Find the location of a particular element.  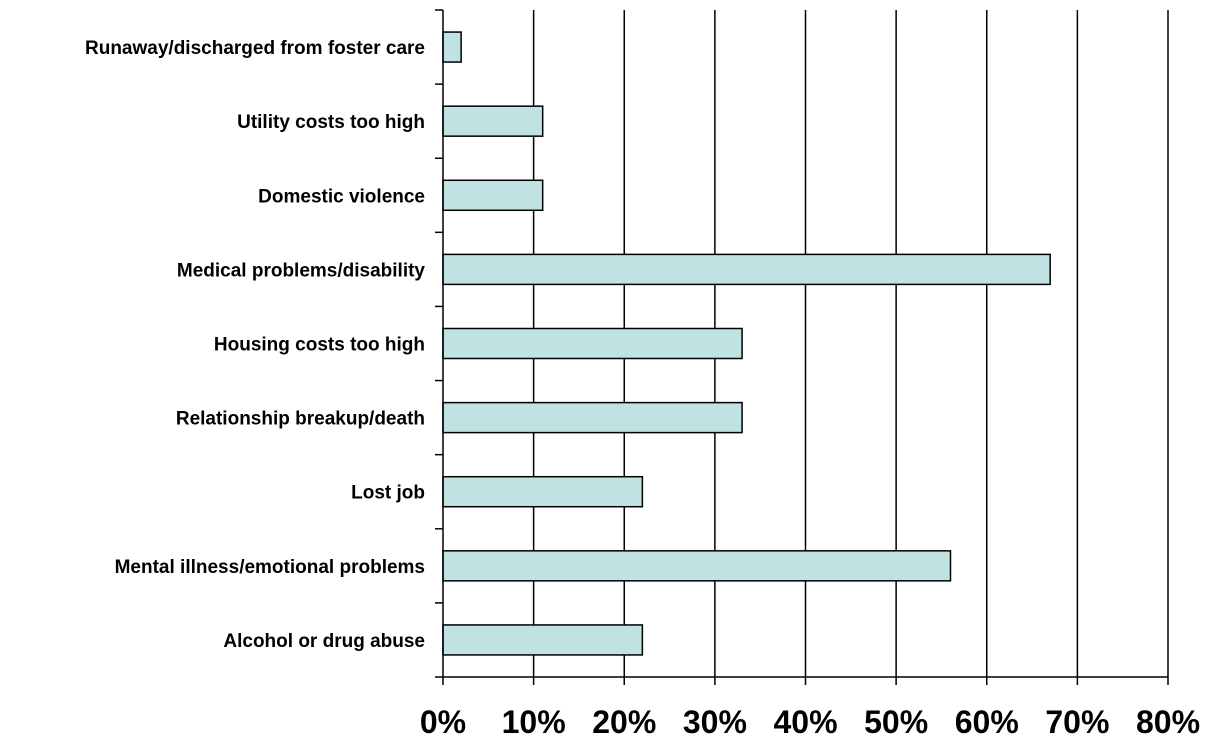

x-tick-labels: 0% 10% 20% 30% 40% 50% 60% 70% 80% is located at coordinates (810, 722).